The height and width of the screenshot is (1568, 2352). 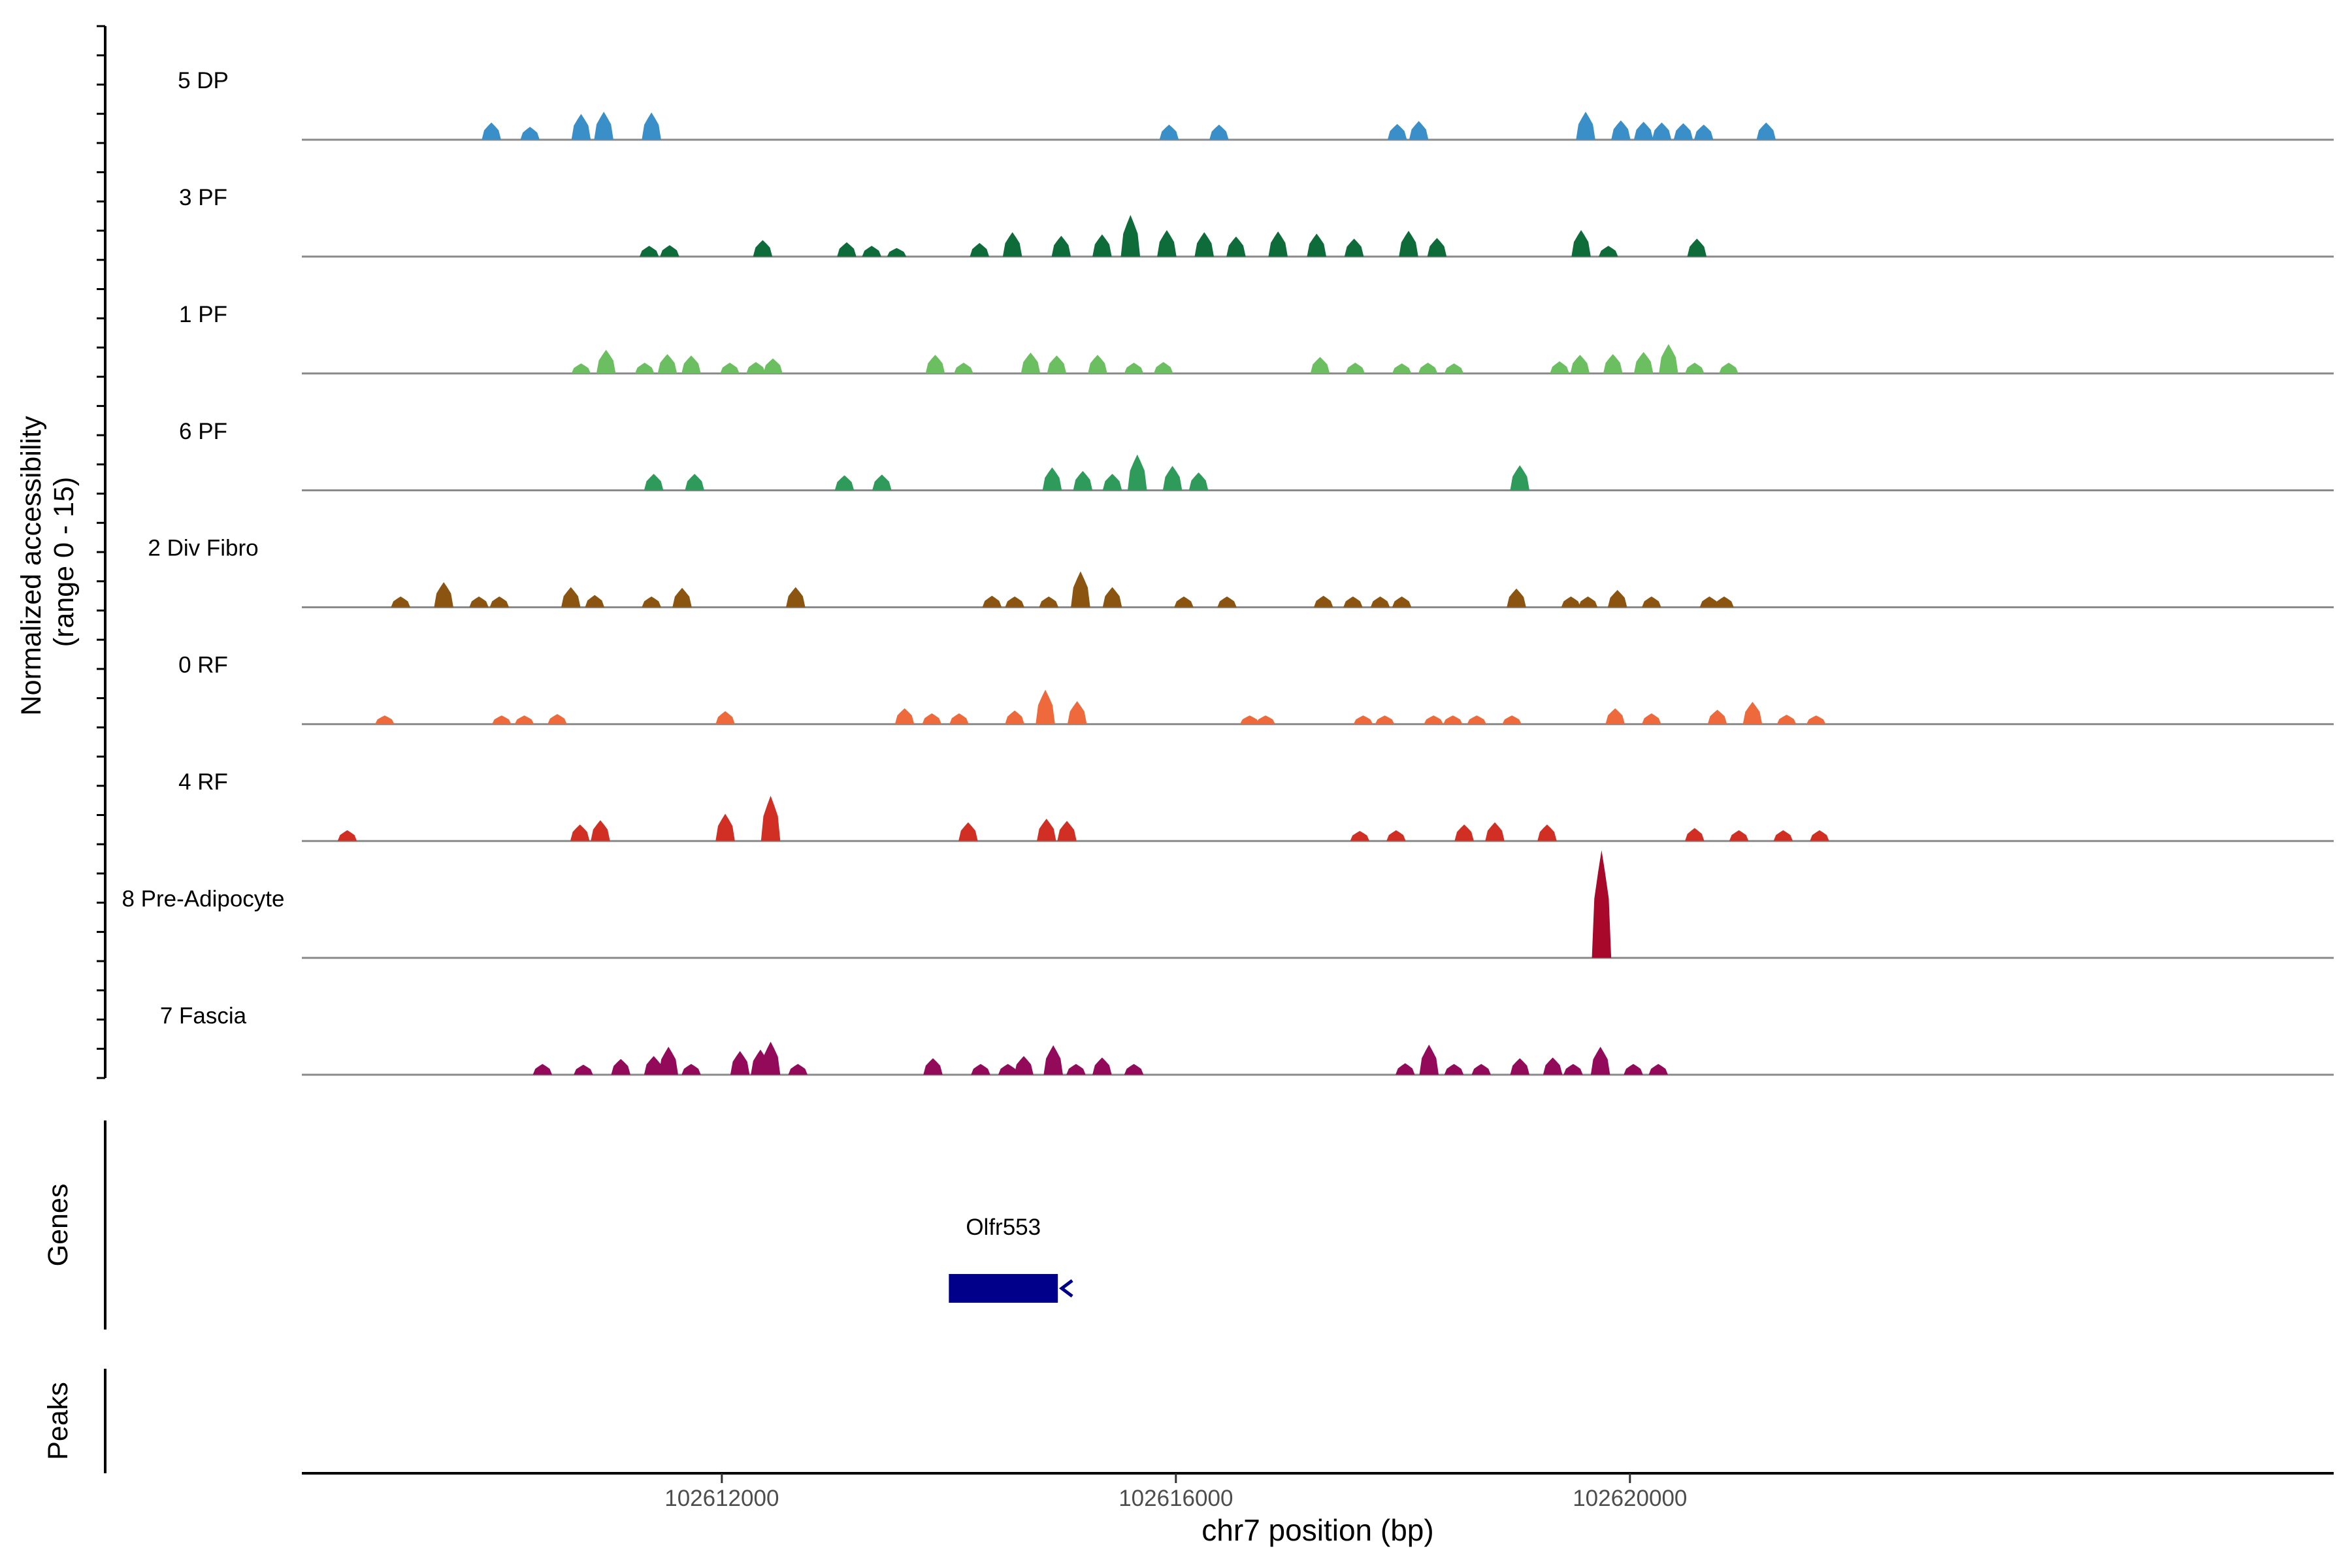 What do you see at coordinates (203, 314) in the screenshot?
I see `track-label: 1 PF` at bounding box center [203, 314].